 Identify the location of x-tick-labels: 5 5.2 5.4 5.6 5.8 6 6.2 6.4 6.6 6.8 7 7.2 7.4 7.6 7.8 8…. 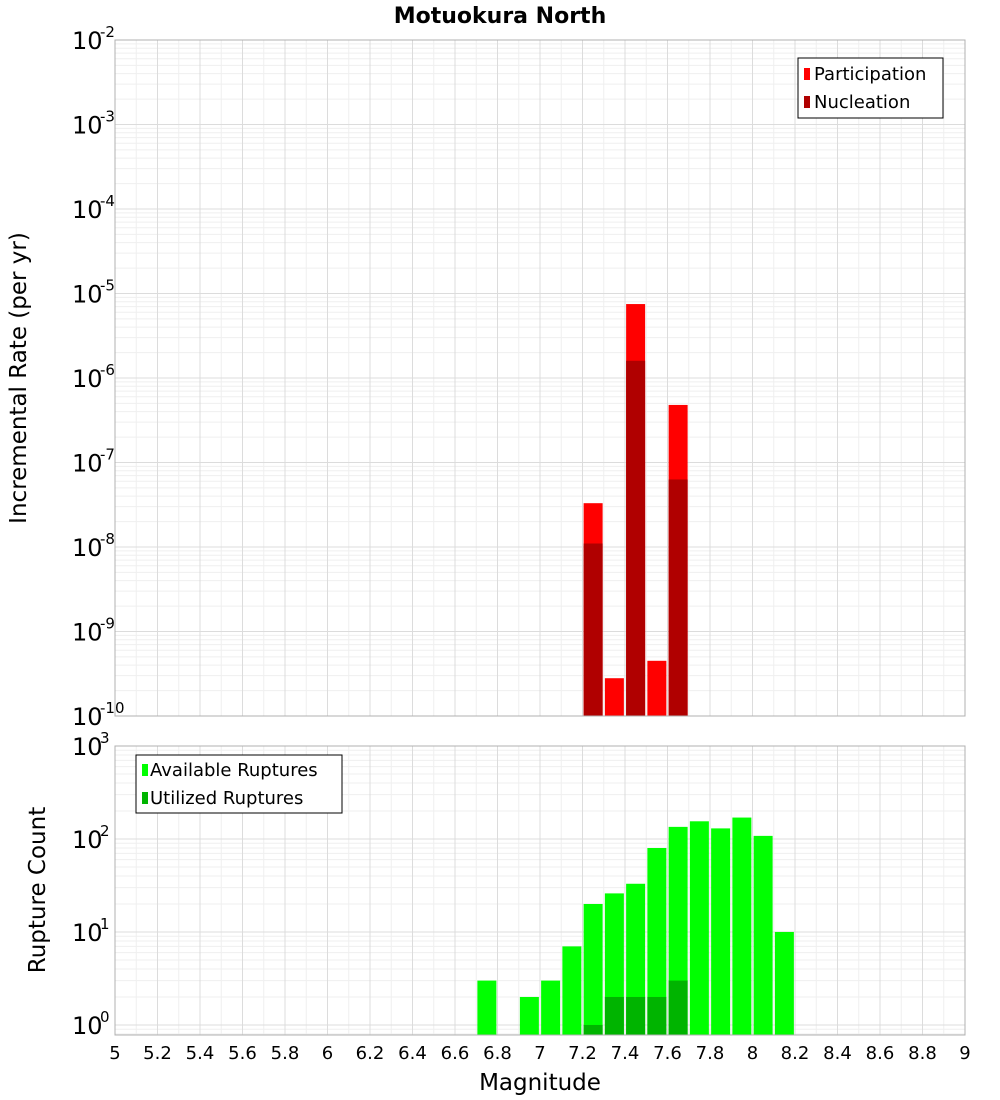
(539, 1053).